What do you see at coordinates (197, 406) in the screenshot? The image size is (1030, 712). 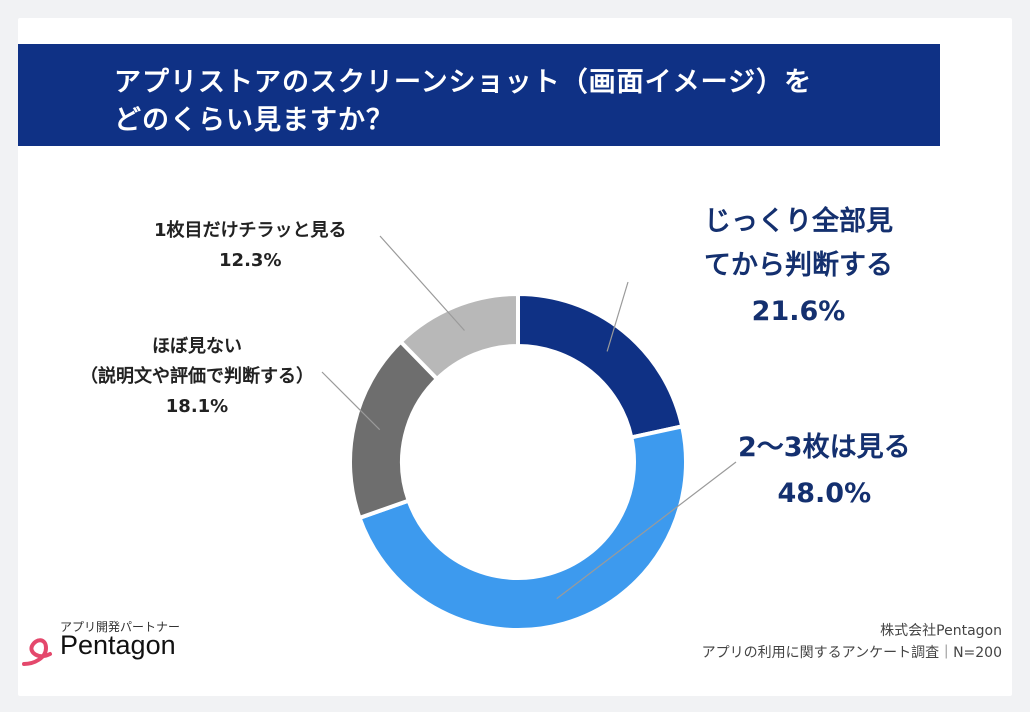 I see `slice-value-rarely: 18.1%` at bounding box center [197, 406].